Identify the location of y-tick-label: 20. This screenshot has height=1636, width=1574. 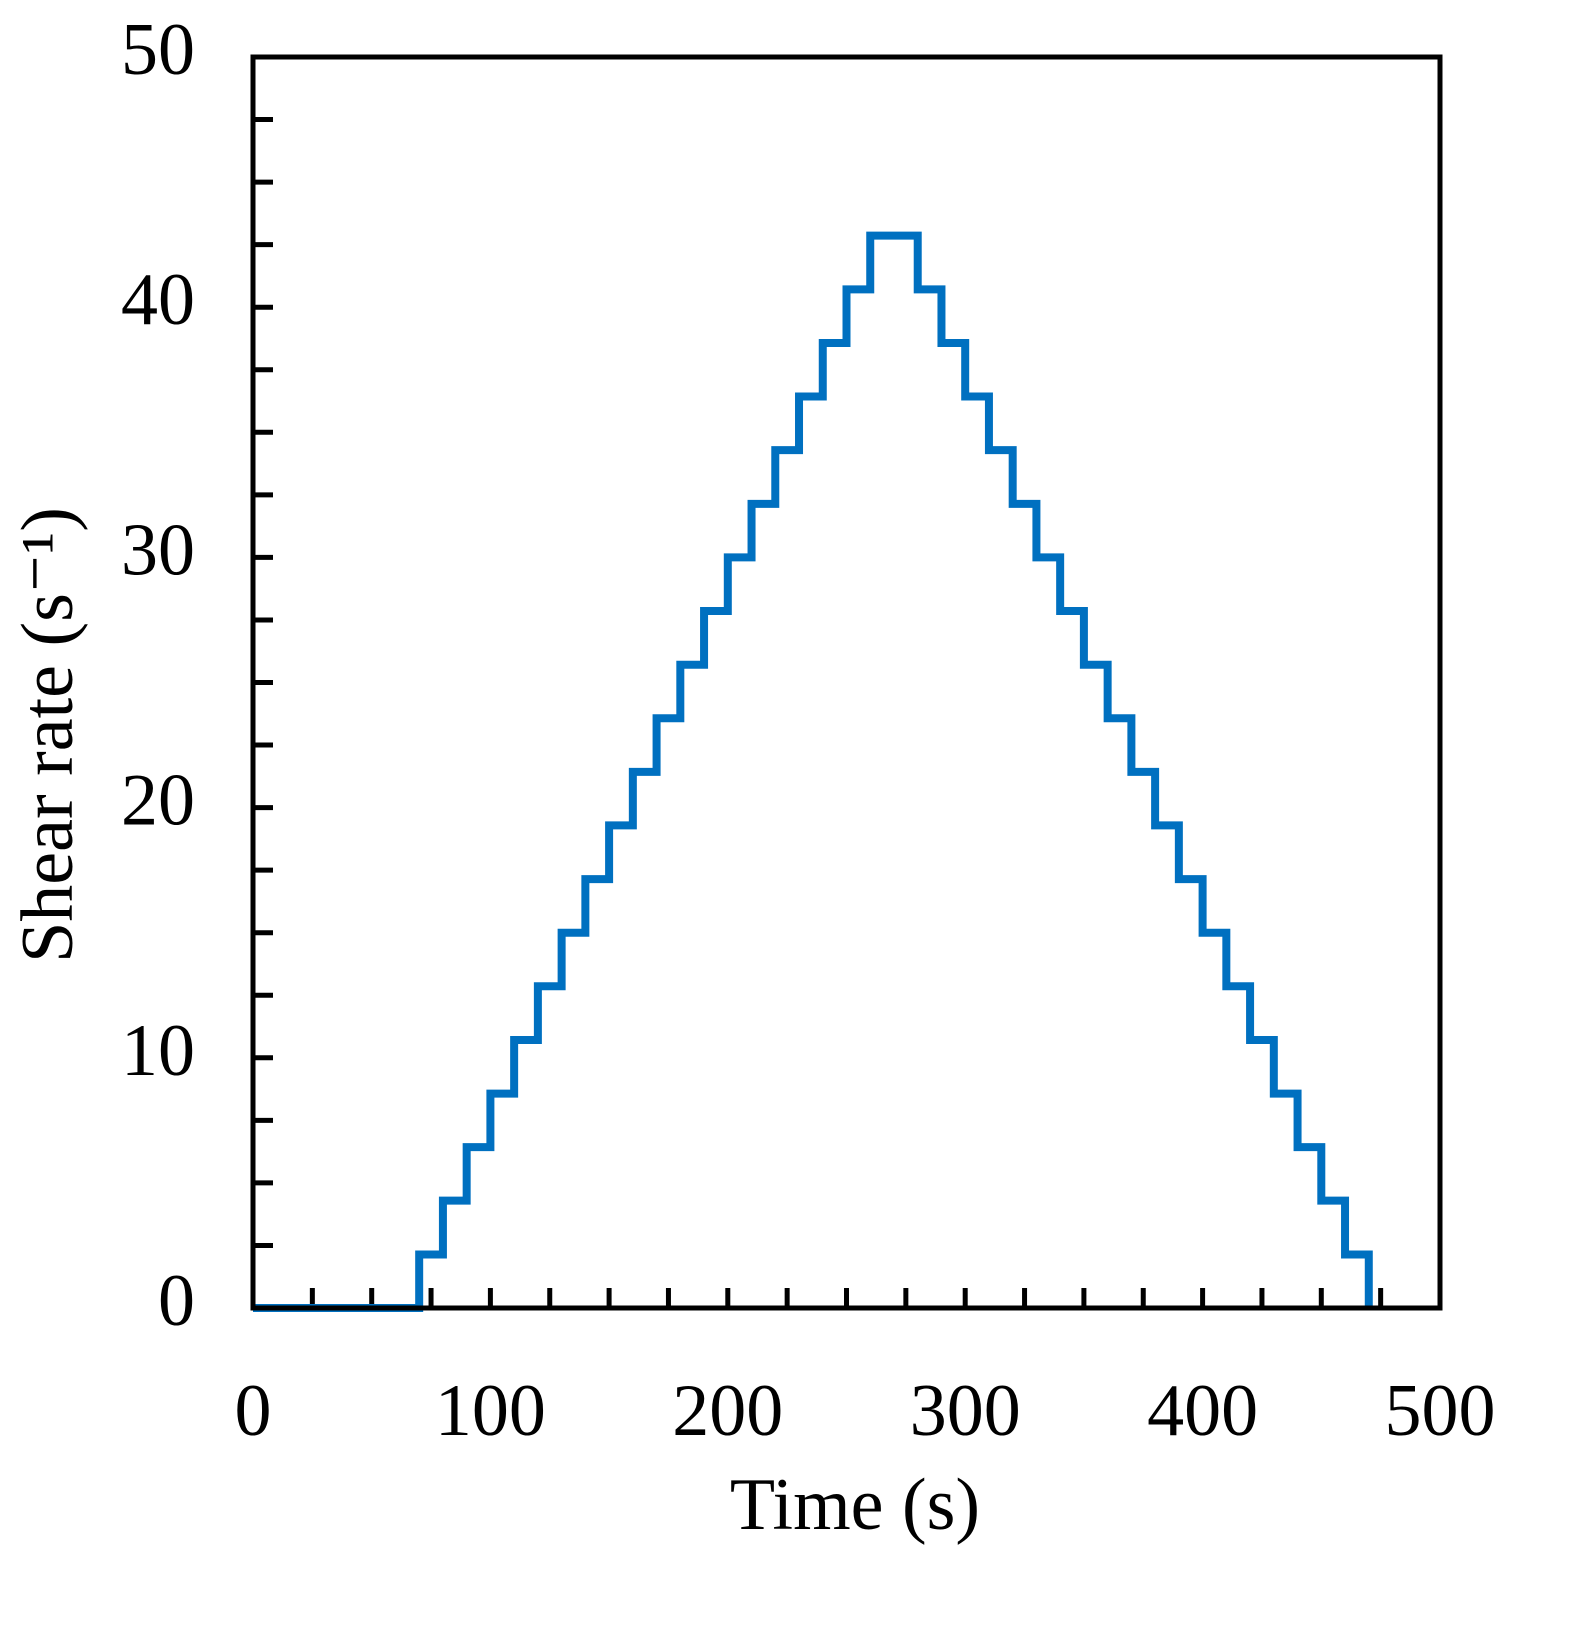
(158, 801).